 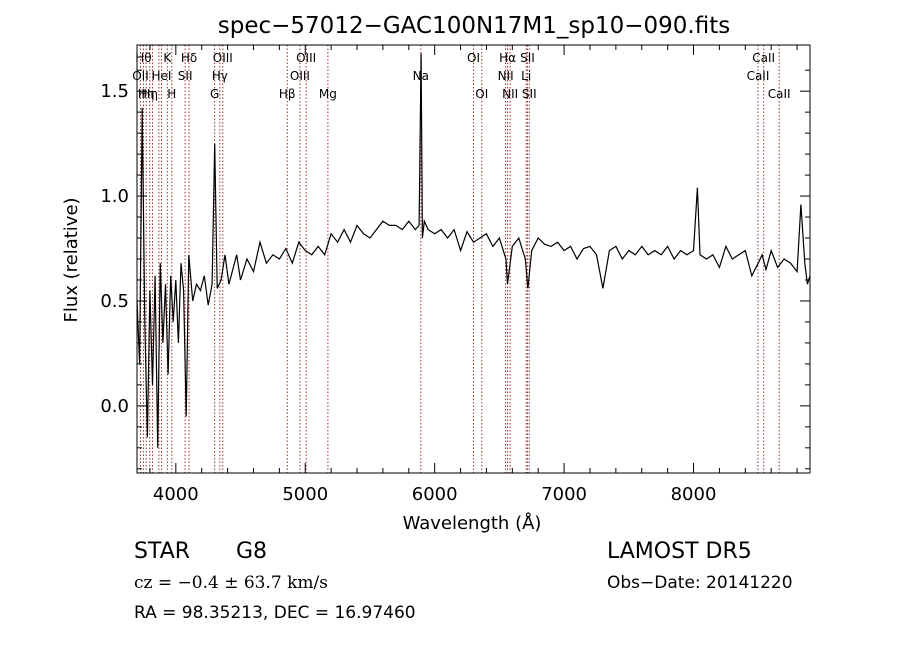 I want to click on redshift-value: cz = −0.4 ± 63.7 km/s, so click(x=231, y=583).